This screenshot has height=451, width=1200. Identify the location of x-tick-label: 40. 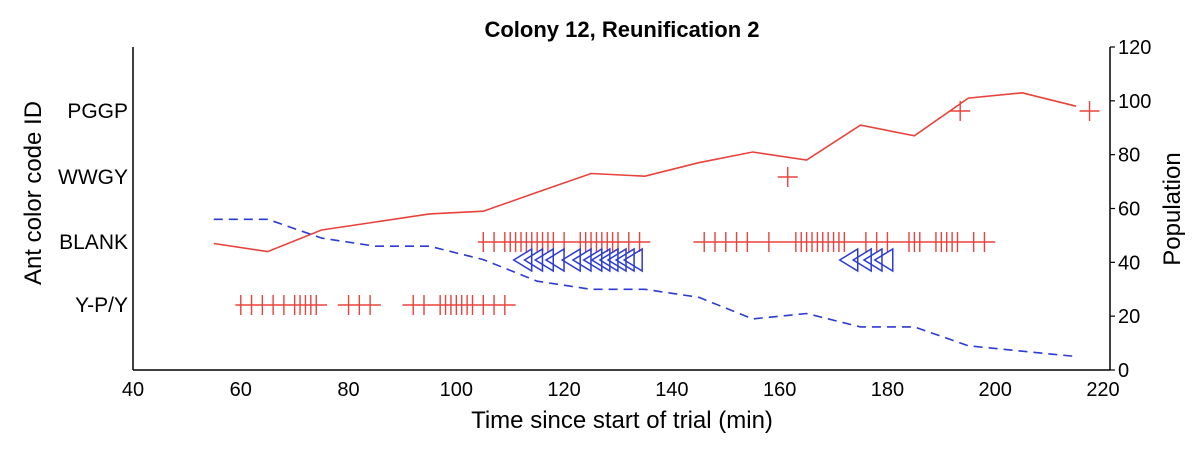
(133, 390).